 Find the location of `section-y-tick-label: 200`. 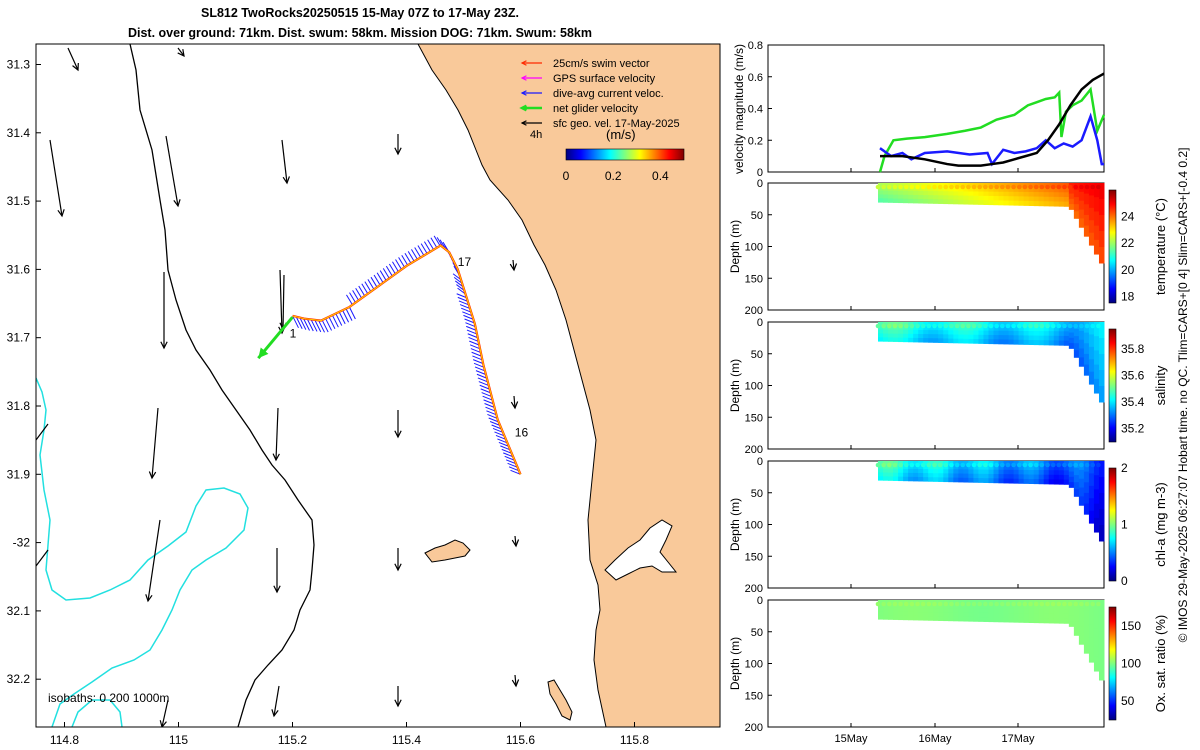

section-y-tick-label: 200 is located at coordinates (754, 311).